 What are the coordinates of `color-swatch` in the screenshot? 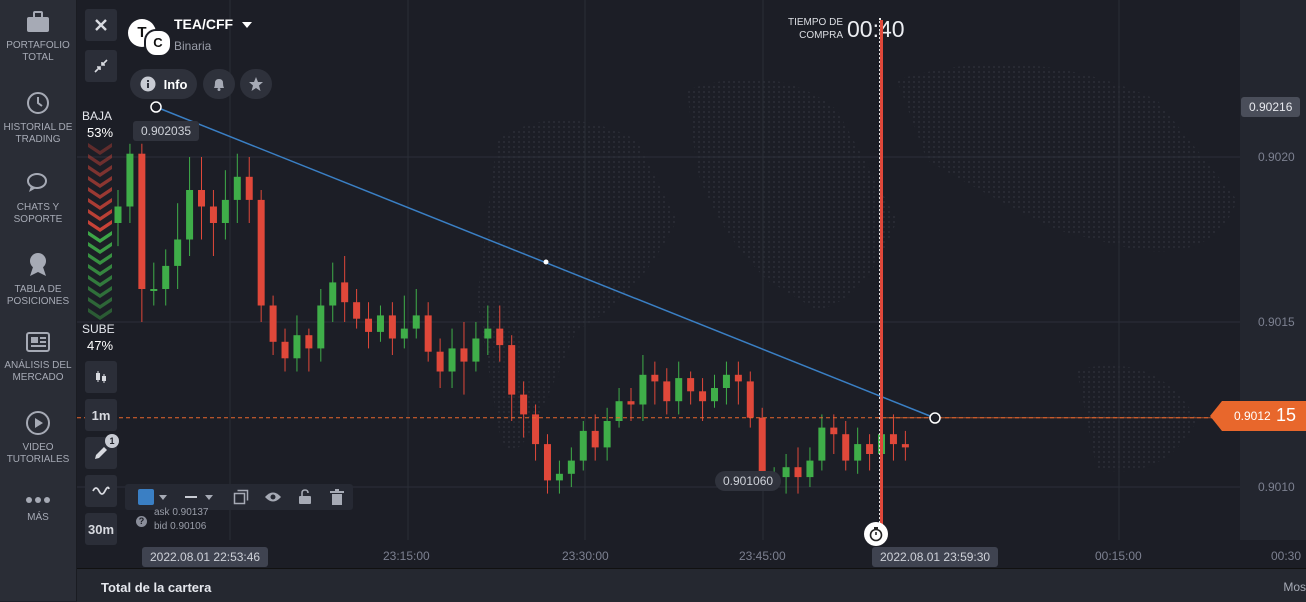 It's located at (145, 497).